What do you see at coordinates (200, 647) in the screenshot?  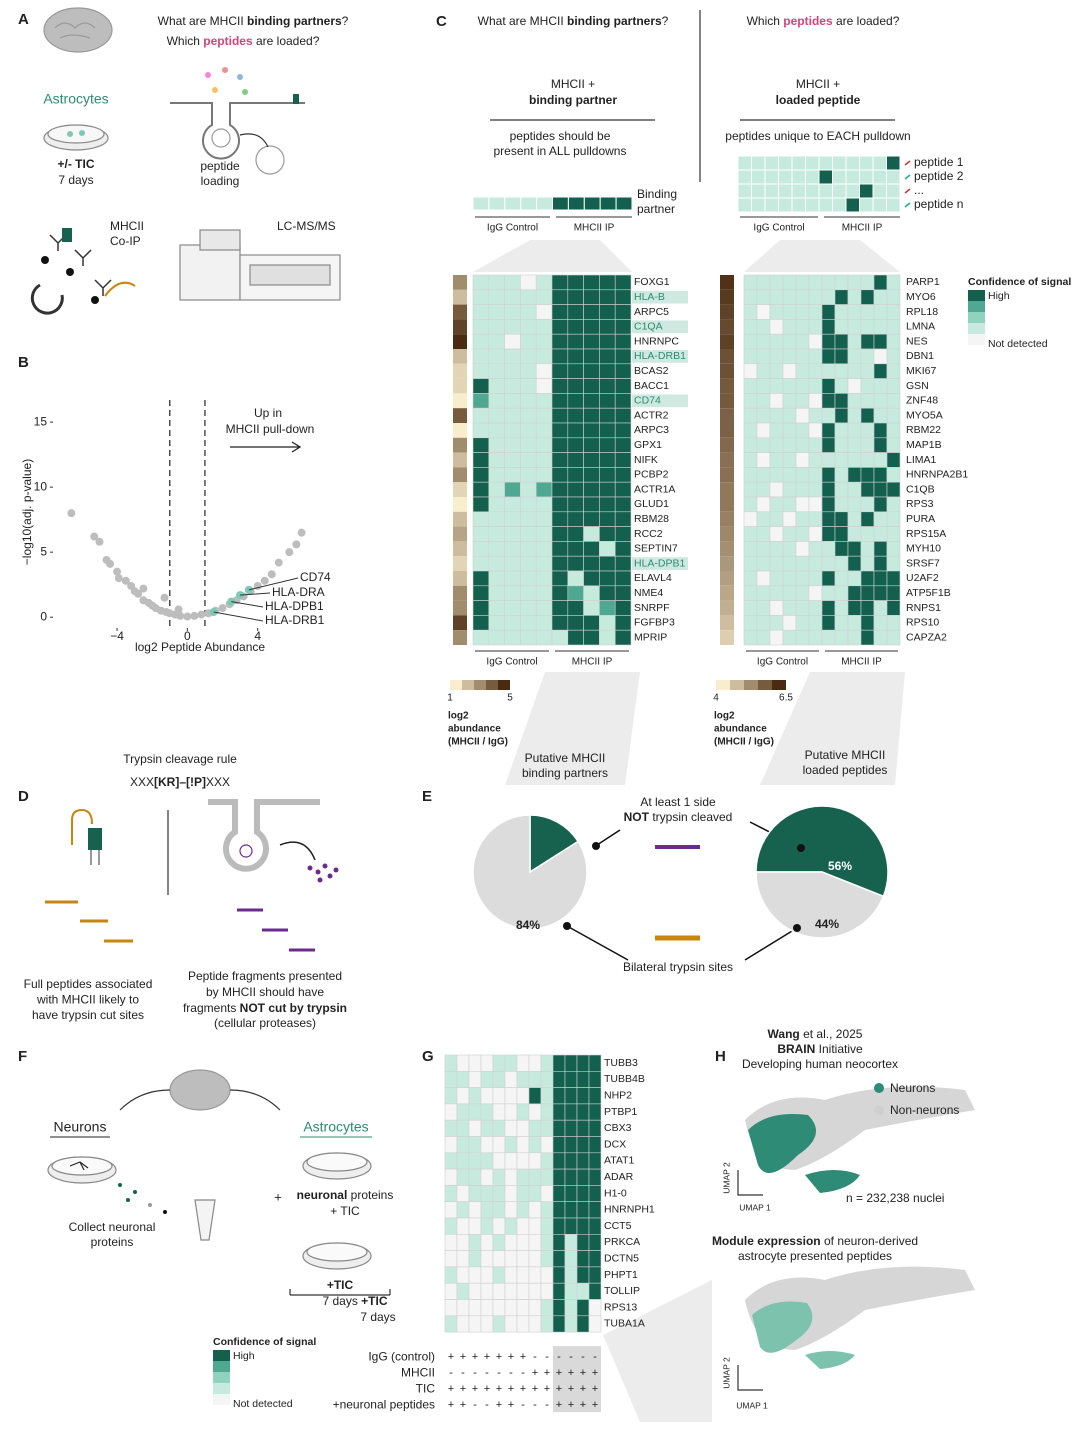 I see `x-axis-label: log2 Peptide Abundance` at bounding box center [200, 647].